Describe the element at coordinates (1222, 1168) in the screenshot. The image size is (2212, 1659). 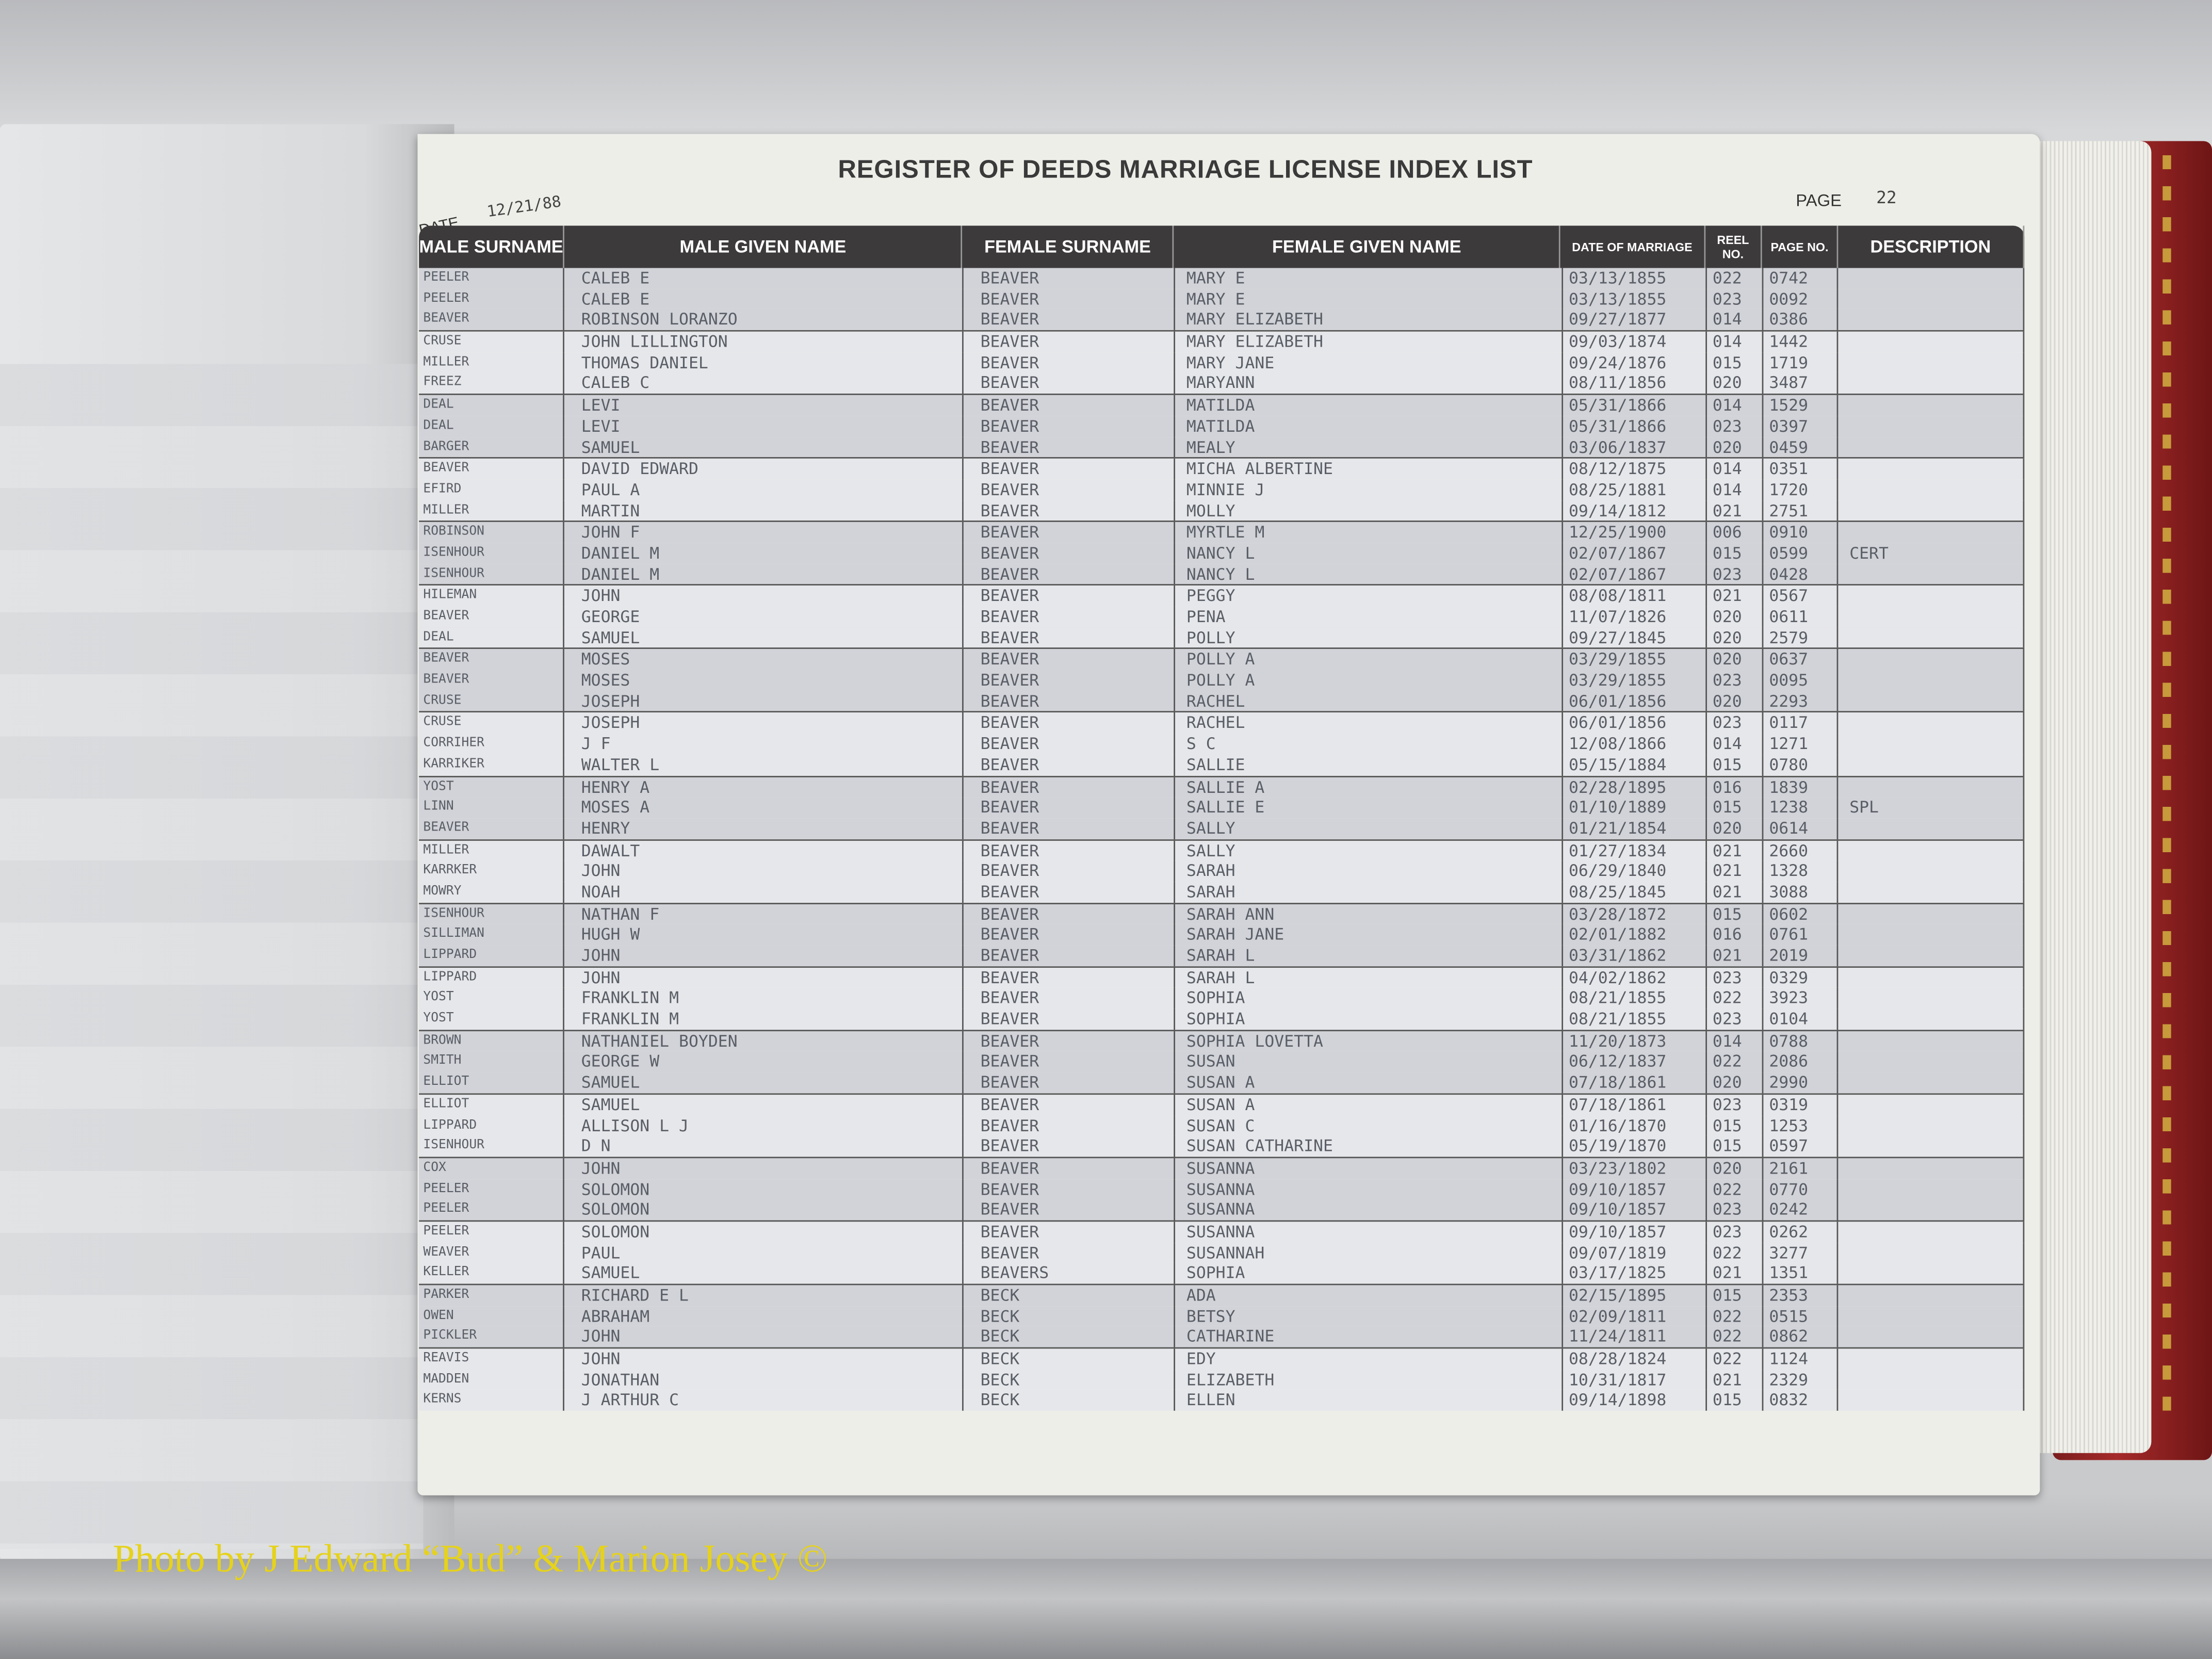
I see `table-row: COX JOHN BEAVER SUSANNA 03/23/1802 020 2161` at that location.